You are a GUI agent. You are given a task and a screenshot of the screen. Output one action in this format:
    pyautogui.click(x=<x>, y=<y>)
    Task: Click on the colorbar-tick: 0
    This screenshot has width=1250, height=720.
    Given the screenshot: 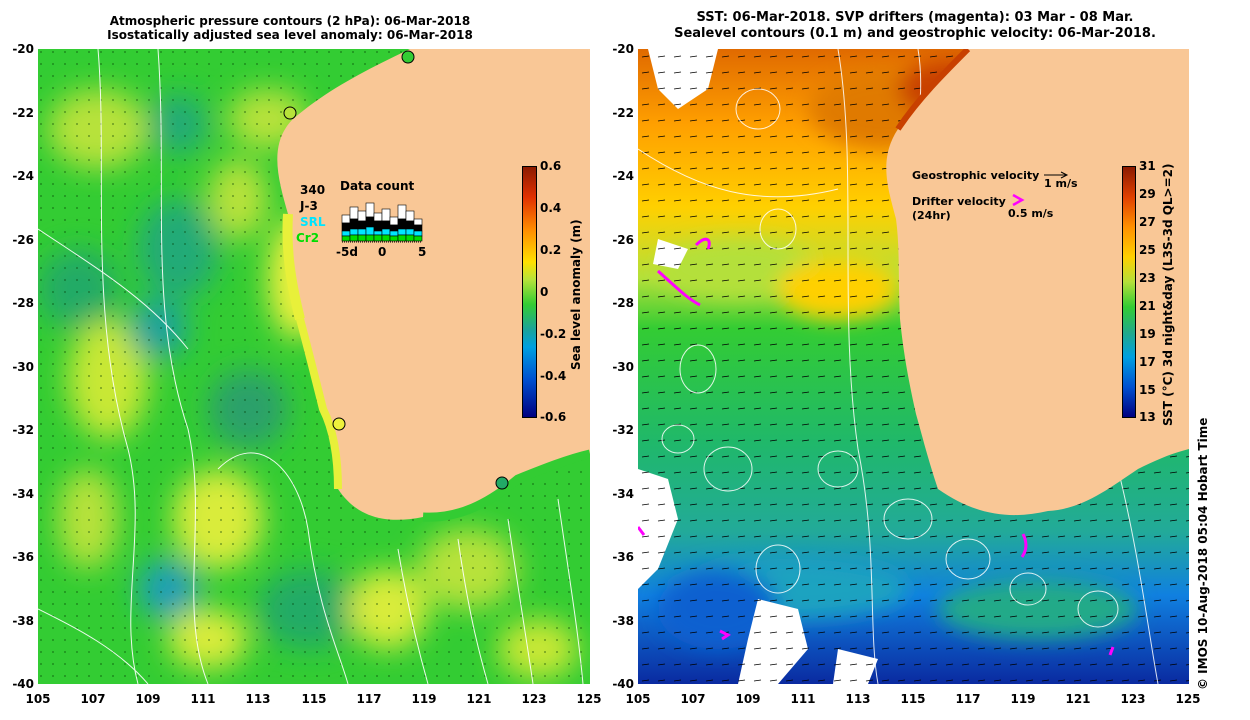 What is the action you would take?
    pyautogui.click(x=544, y=292)
    